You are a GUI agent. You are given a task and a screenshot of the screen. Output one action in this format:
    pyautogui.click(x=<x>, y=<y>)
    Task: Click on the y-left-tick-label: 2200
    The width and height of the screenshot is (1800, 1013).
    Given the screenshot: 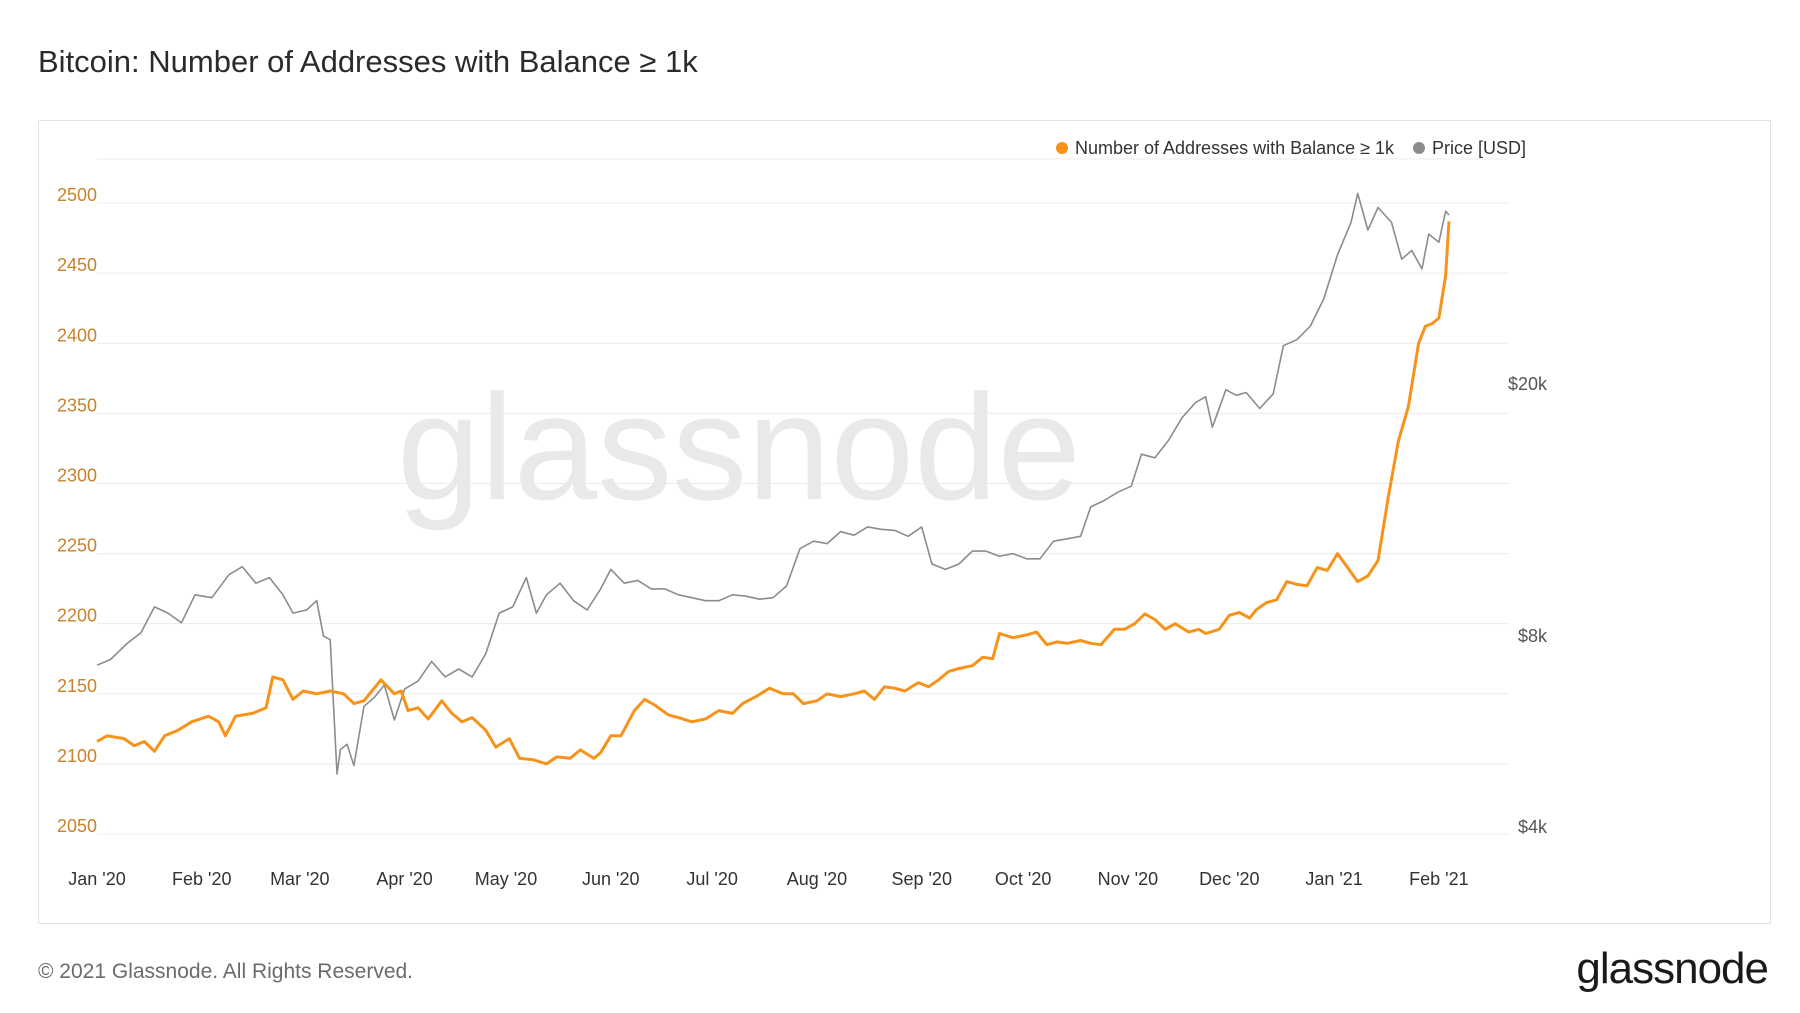 What is the action you would take?
    pyautogui.click(x=77, y=616)
    